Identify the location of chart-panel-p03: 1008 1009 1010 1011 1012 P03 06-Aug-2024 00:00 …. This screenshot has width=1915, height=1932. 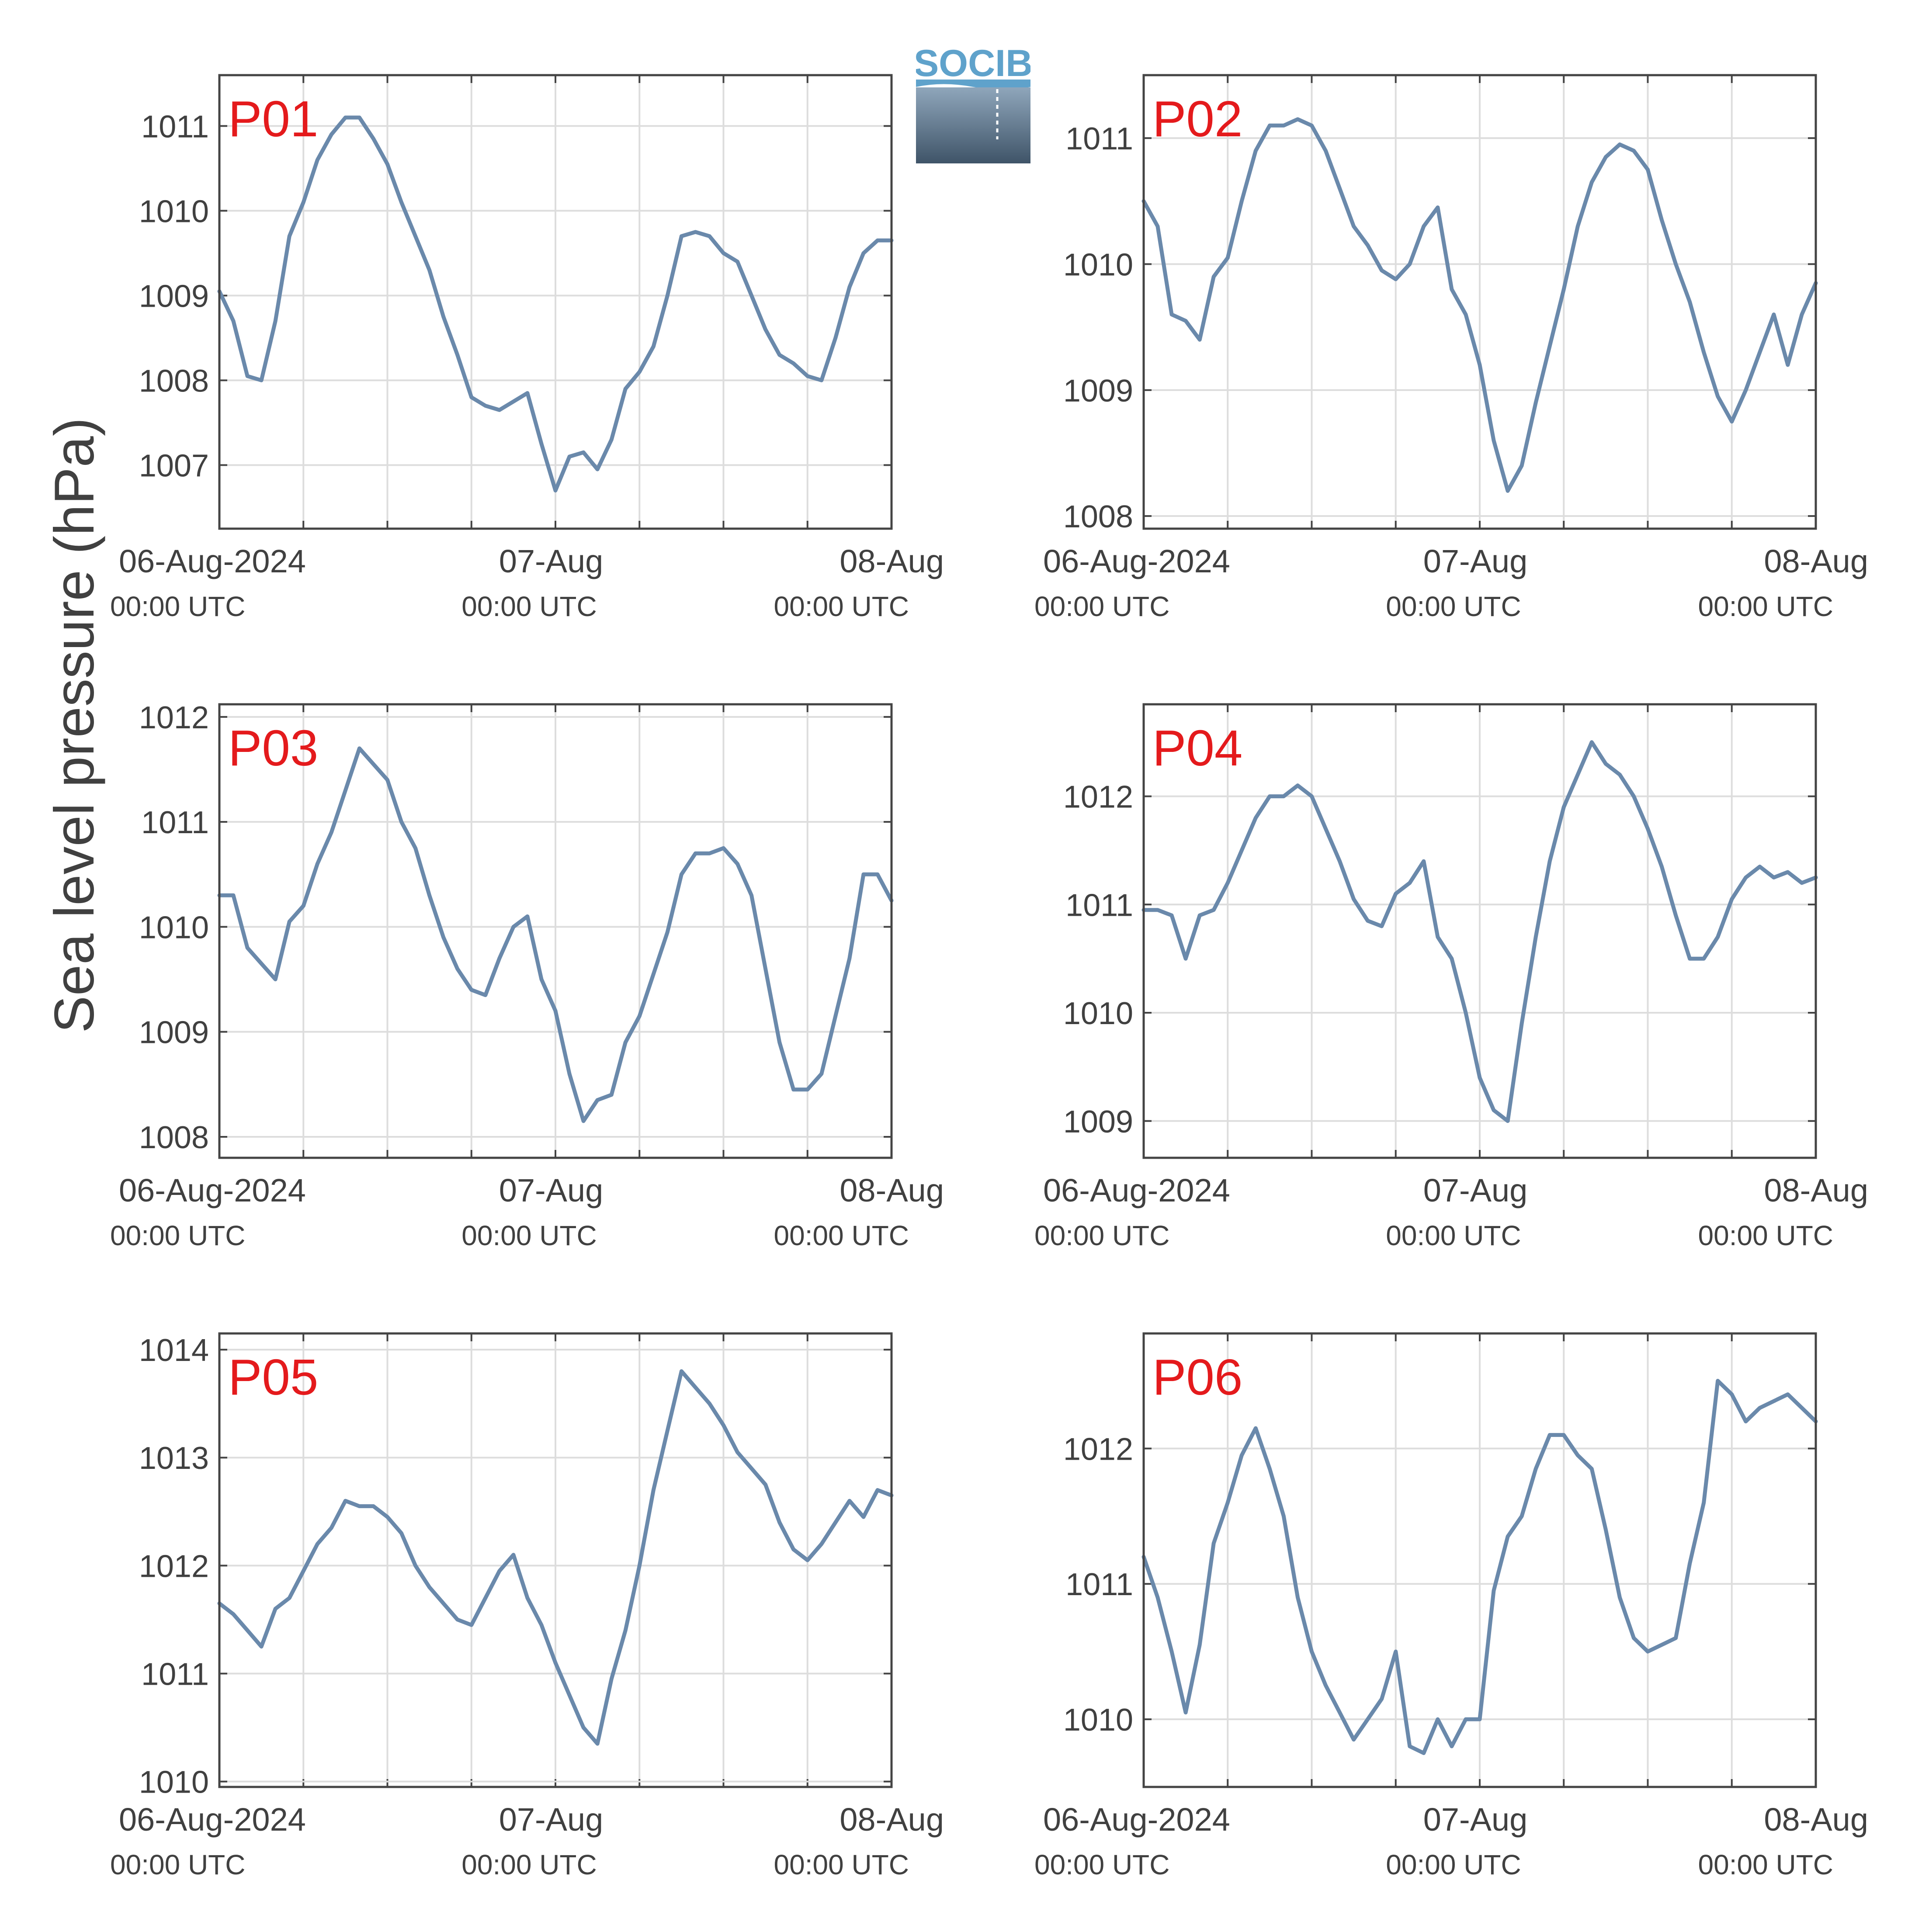
(527, 975).